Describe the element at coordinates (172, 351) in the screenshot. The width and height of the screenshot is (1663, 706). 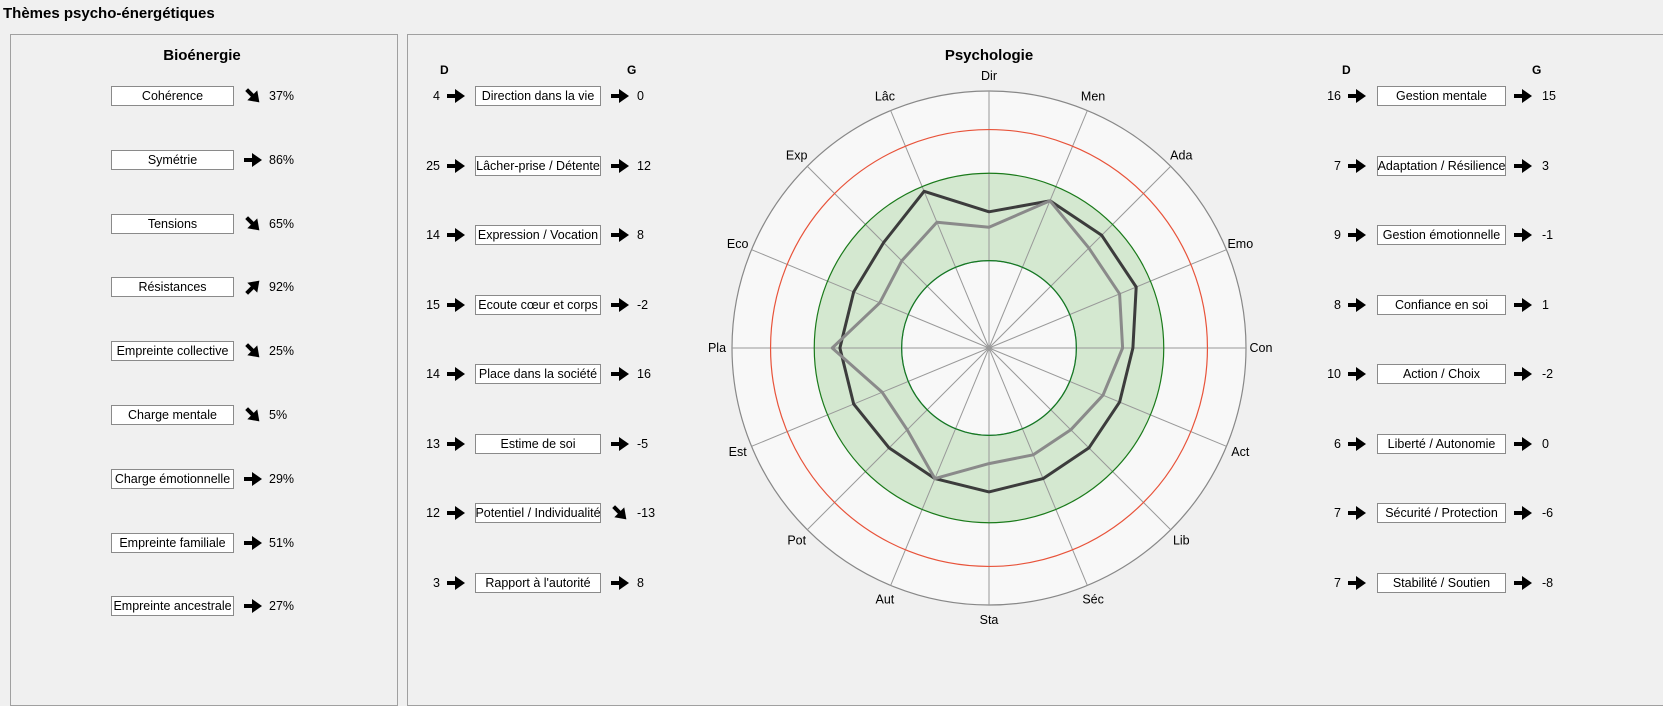
I see `bio-item-button: Empreinte collective` at that location.